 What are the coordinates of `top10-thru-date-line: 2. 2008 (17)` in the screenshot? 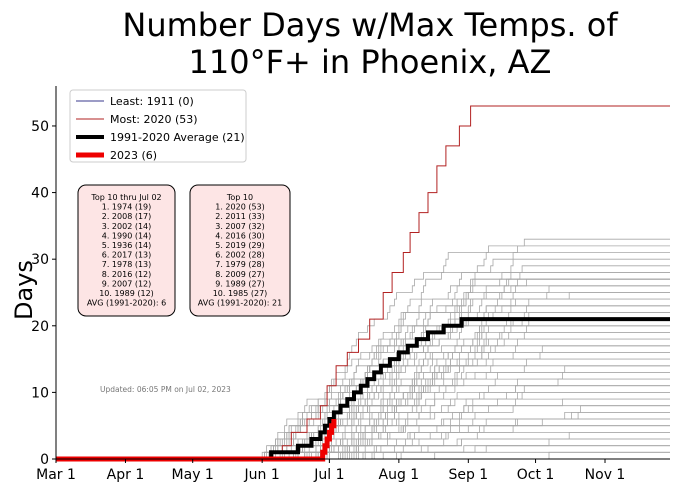 It's located at (127, 216).